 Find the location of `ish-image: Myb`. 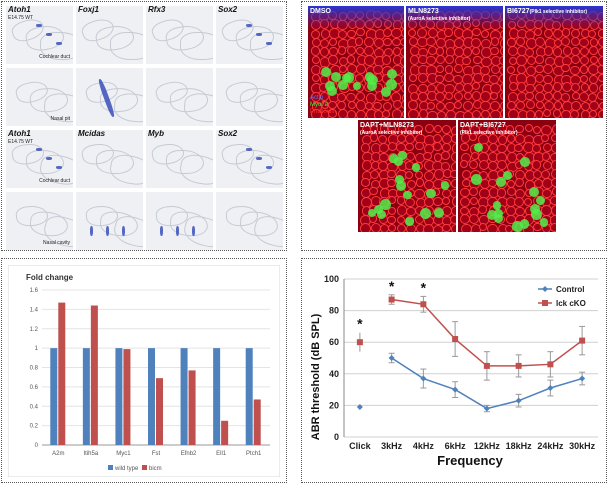

ish-image: Myb is located at coordinates (179, 159).